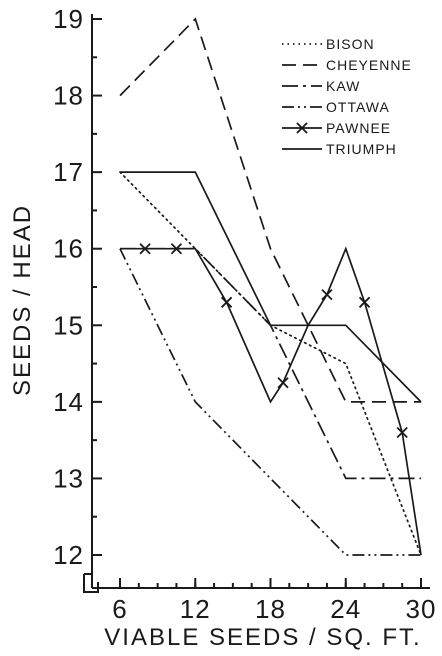 This screenshot has width=442, height=656. Describe the element at coordinates (68, 555) in the screenshot. I see `y-tick-label: 12` at that location.